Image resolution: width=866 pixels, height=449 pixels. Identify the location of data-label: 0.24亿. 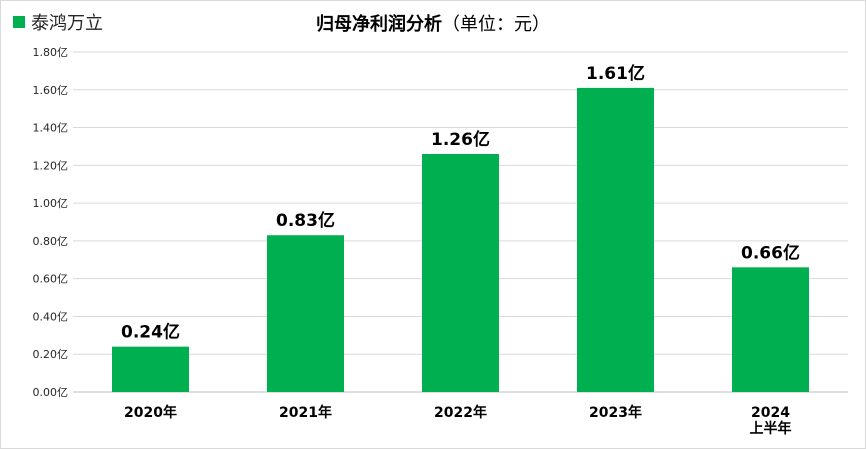
(150, 332).